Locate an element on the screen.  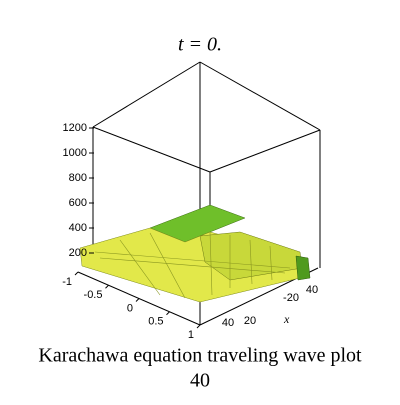
z-tick-label: 1200 is located at coordinates (75, 128).